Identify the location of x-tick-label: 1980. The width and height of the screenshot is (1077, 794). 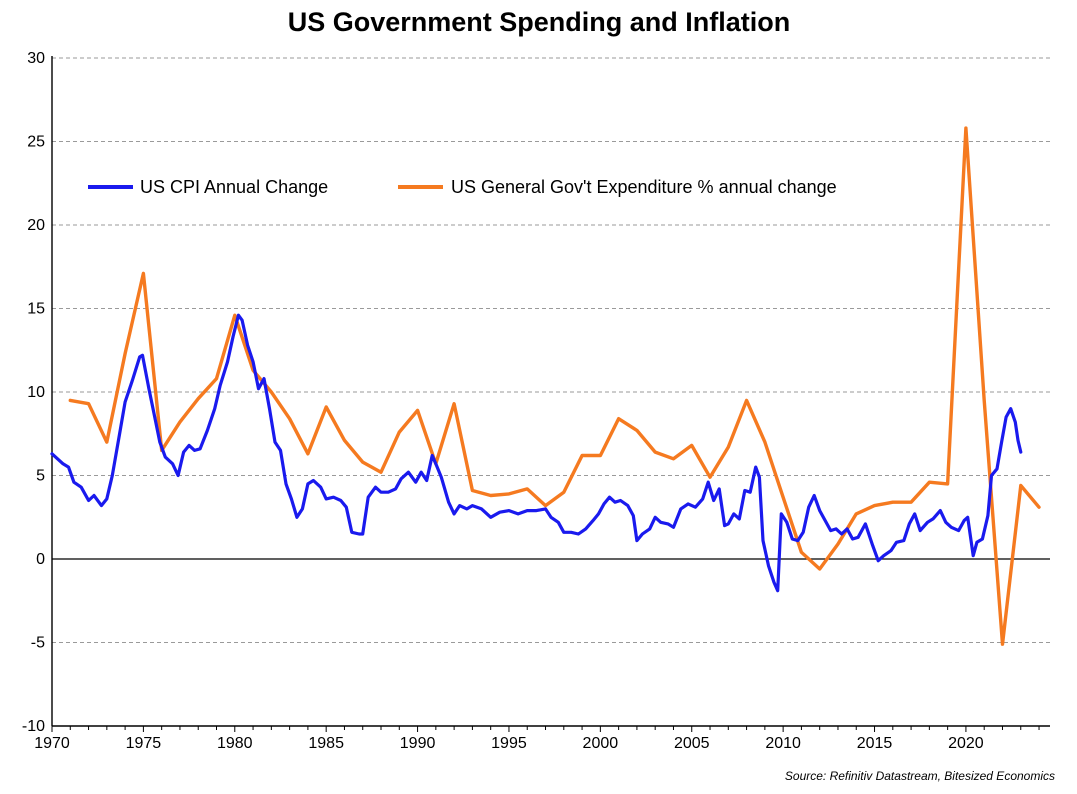
(235, 743).